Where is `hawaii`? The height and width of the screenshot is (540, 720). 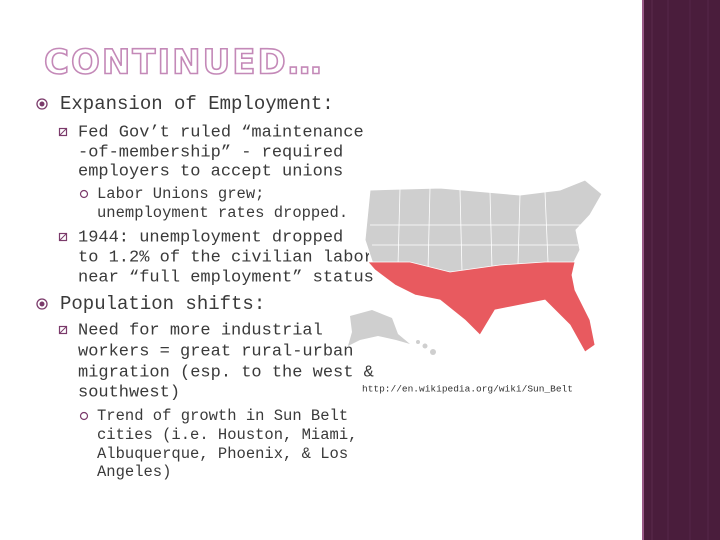
hawaii is located at coordinates (426, 347).